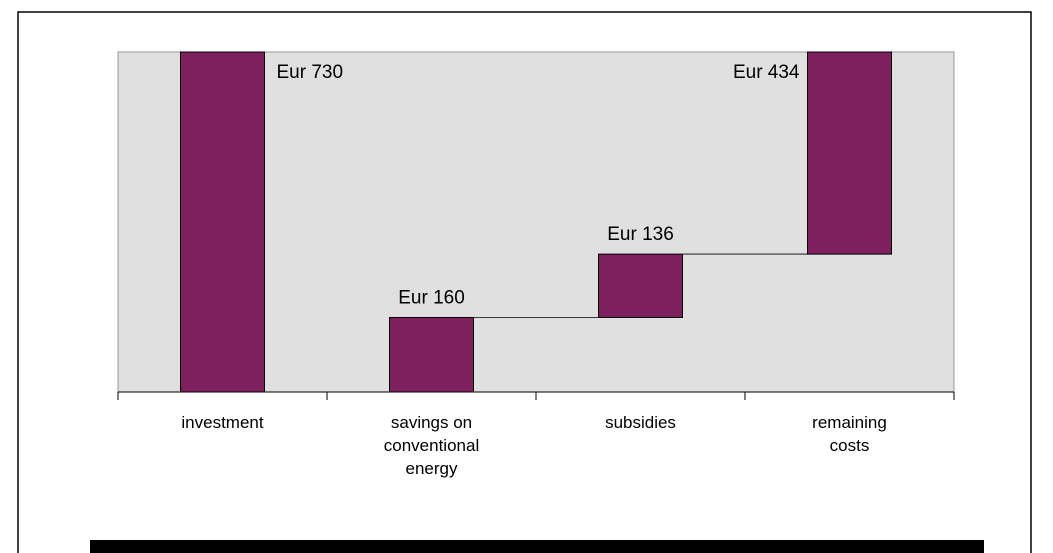 Image resolution: width=1053 pixels, height=553 pixels. What do you see at coordinates (222, 422) in the screenshot?
I see `x-tick-label: investment` at bounding box center [222, 422].